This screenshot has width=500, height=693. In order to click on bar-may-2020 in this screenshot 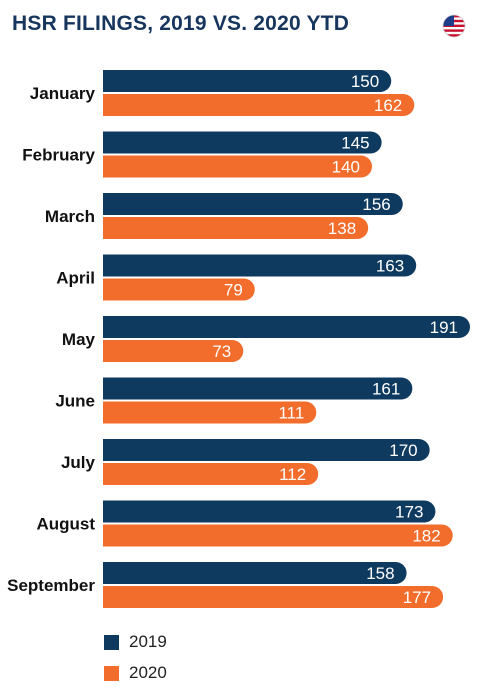, I will do `click(173, 351)`.